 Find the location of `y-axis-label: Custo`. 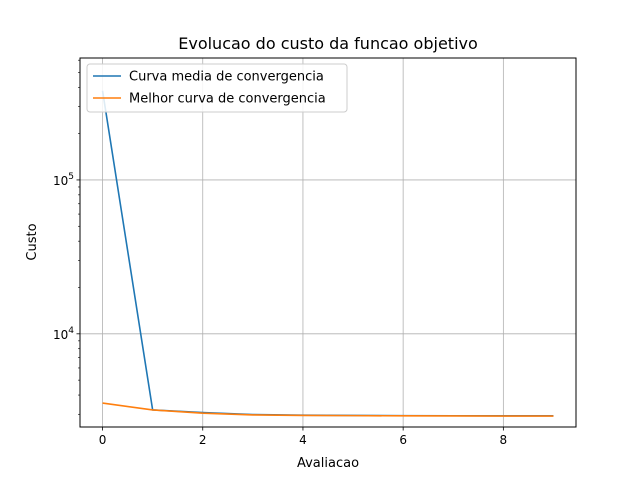

y-axis-label: Custo is located at coordinates (32, 241).